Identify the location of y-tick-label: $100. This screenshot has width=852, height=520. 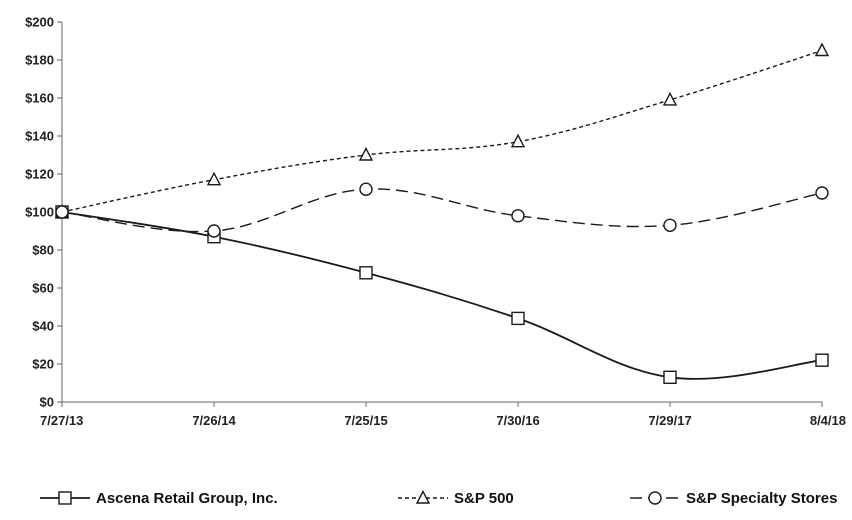
(39, 212).